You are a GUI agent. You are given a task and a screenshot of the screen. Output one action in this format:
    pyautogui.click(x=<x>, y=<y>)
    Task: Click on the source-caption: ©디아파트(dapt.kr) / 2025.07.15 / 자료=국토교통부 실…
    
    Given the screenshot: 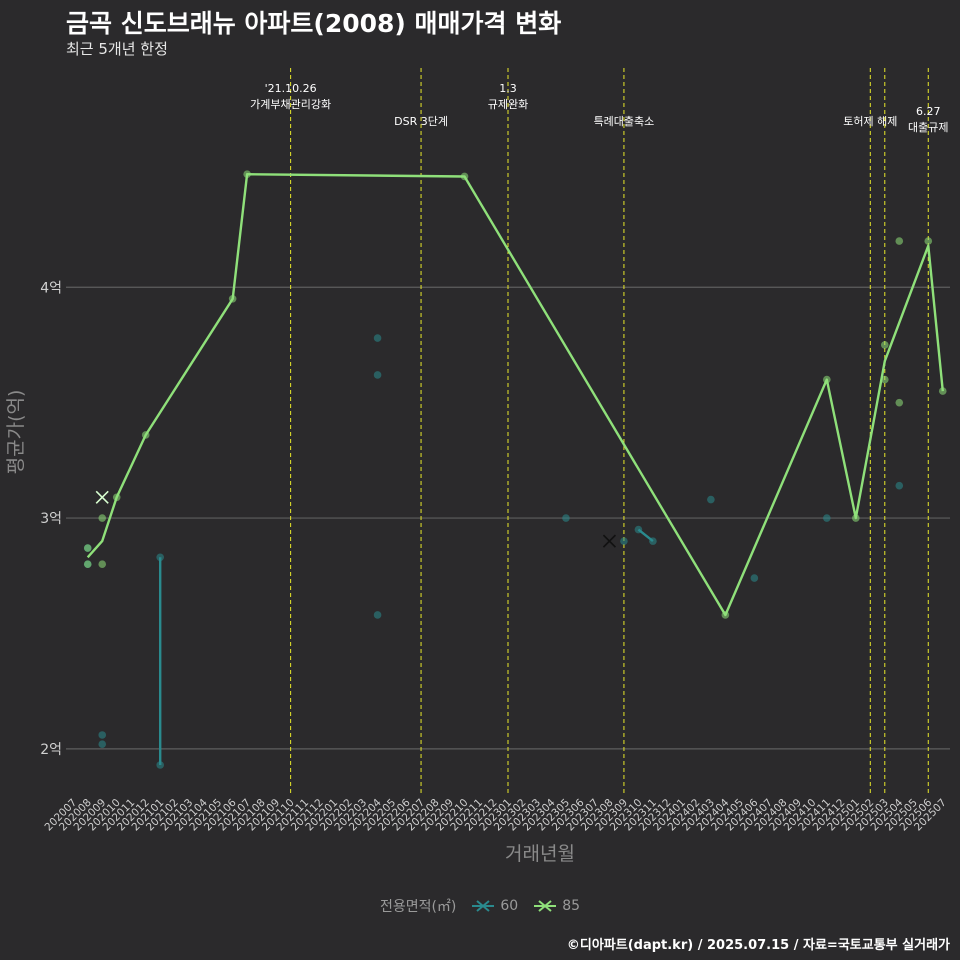 What is the action you would take?
    pyautogui.click(x=758, y=945)
    